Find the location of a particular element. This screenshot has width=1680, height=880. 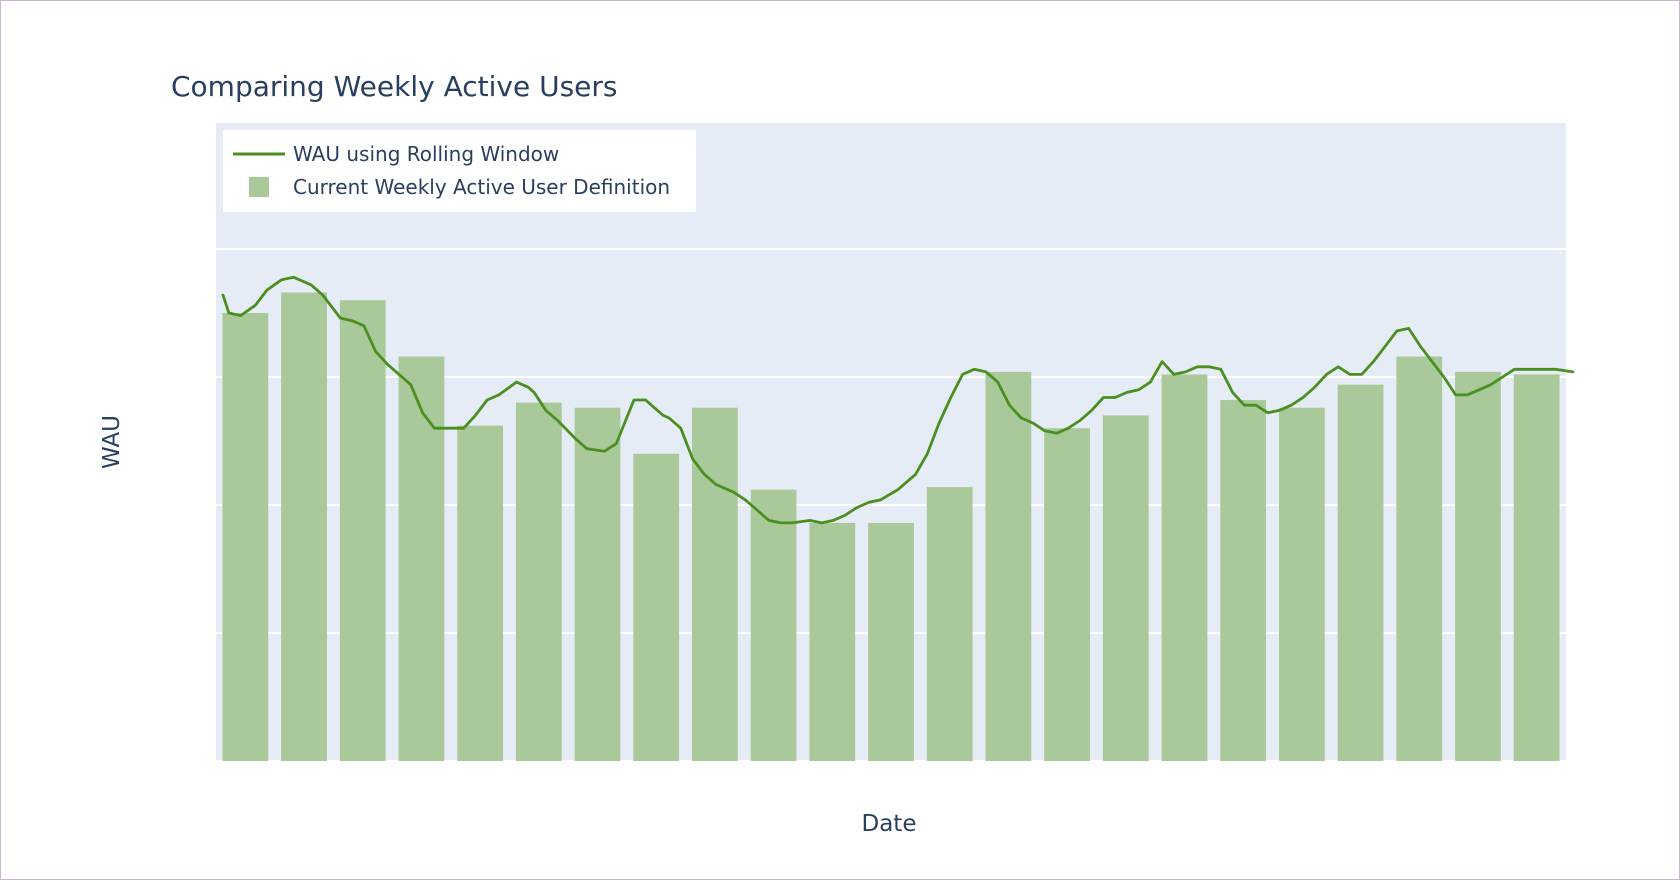

legend-label-rolling-window: WAU using Rolling Window is located at coordinates (426, 154).